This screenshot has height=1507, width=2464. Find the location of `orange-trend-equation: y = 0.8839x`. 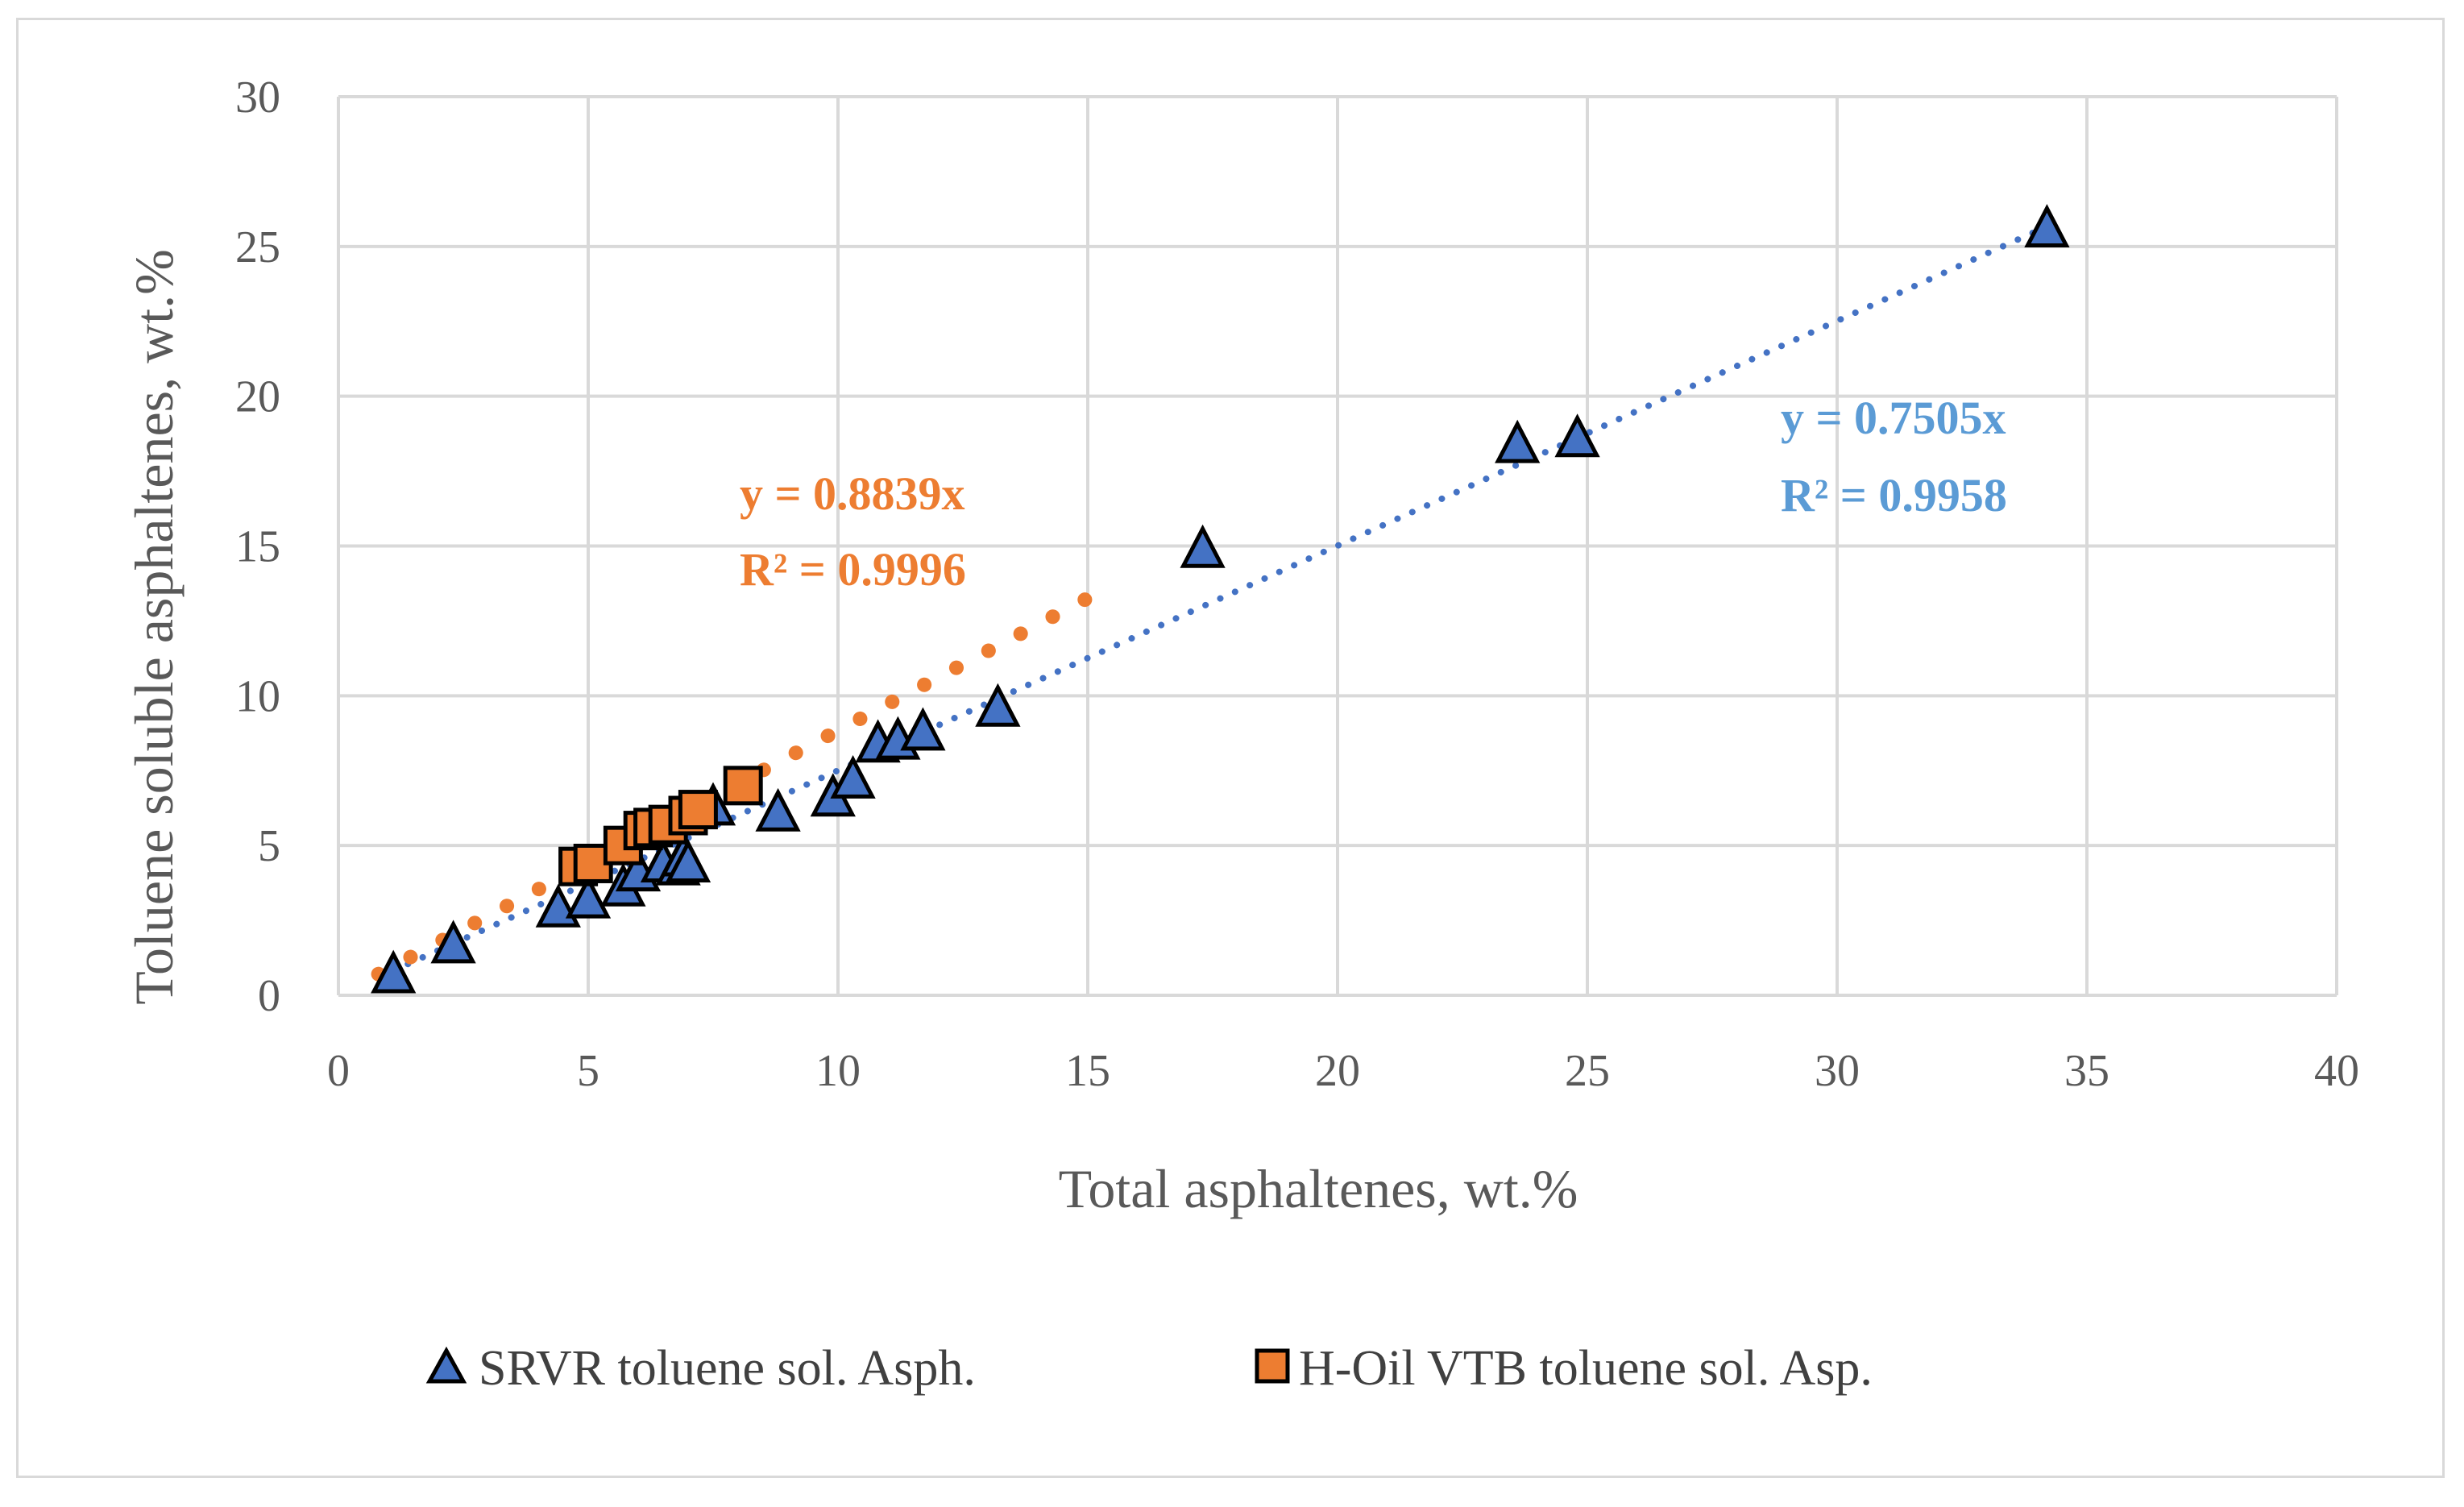

orange-trend-equation: y = 0.8839x is located at coordinates (852, 494).